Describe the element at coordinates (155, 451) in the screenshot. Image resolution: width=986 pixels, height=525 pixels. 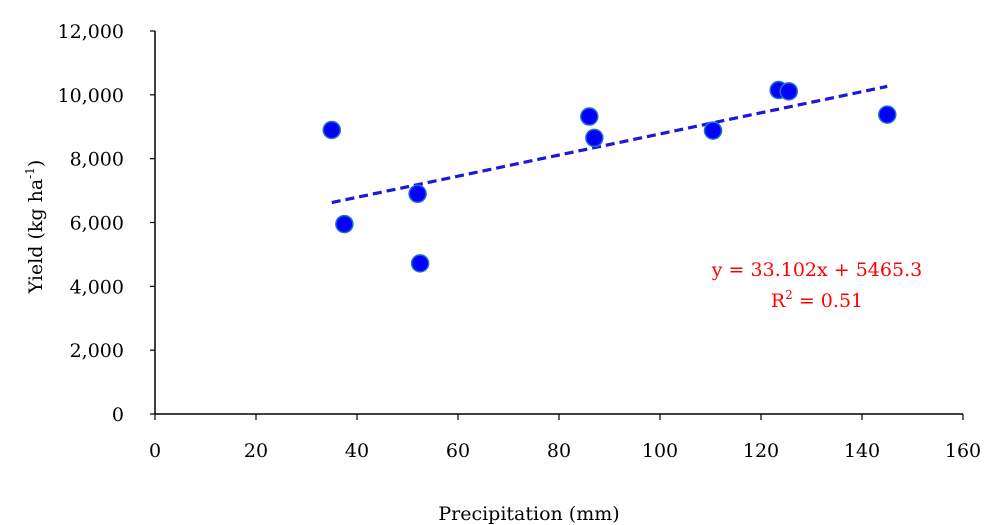
I see `x-tick-label: 0` at that location.